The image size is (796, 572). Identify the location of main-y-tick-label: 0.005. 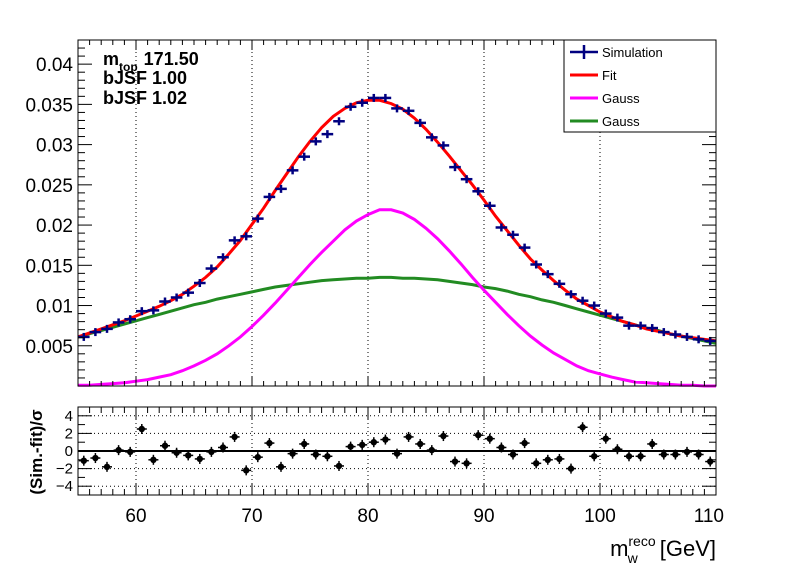
(49, 347).